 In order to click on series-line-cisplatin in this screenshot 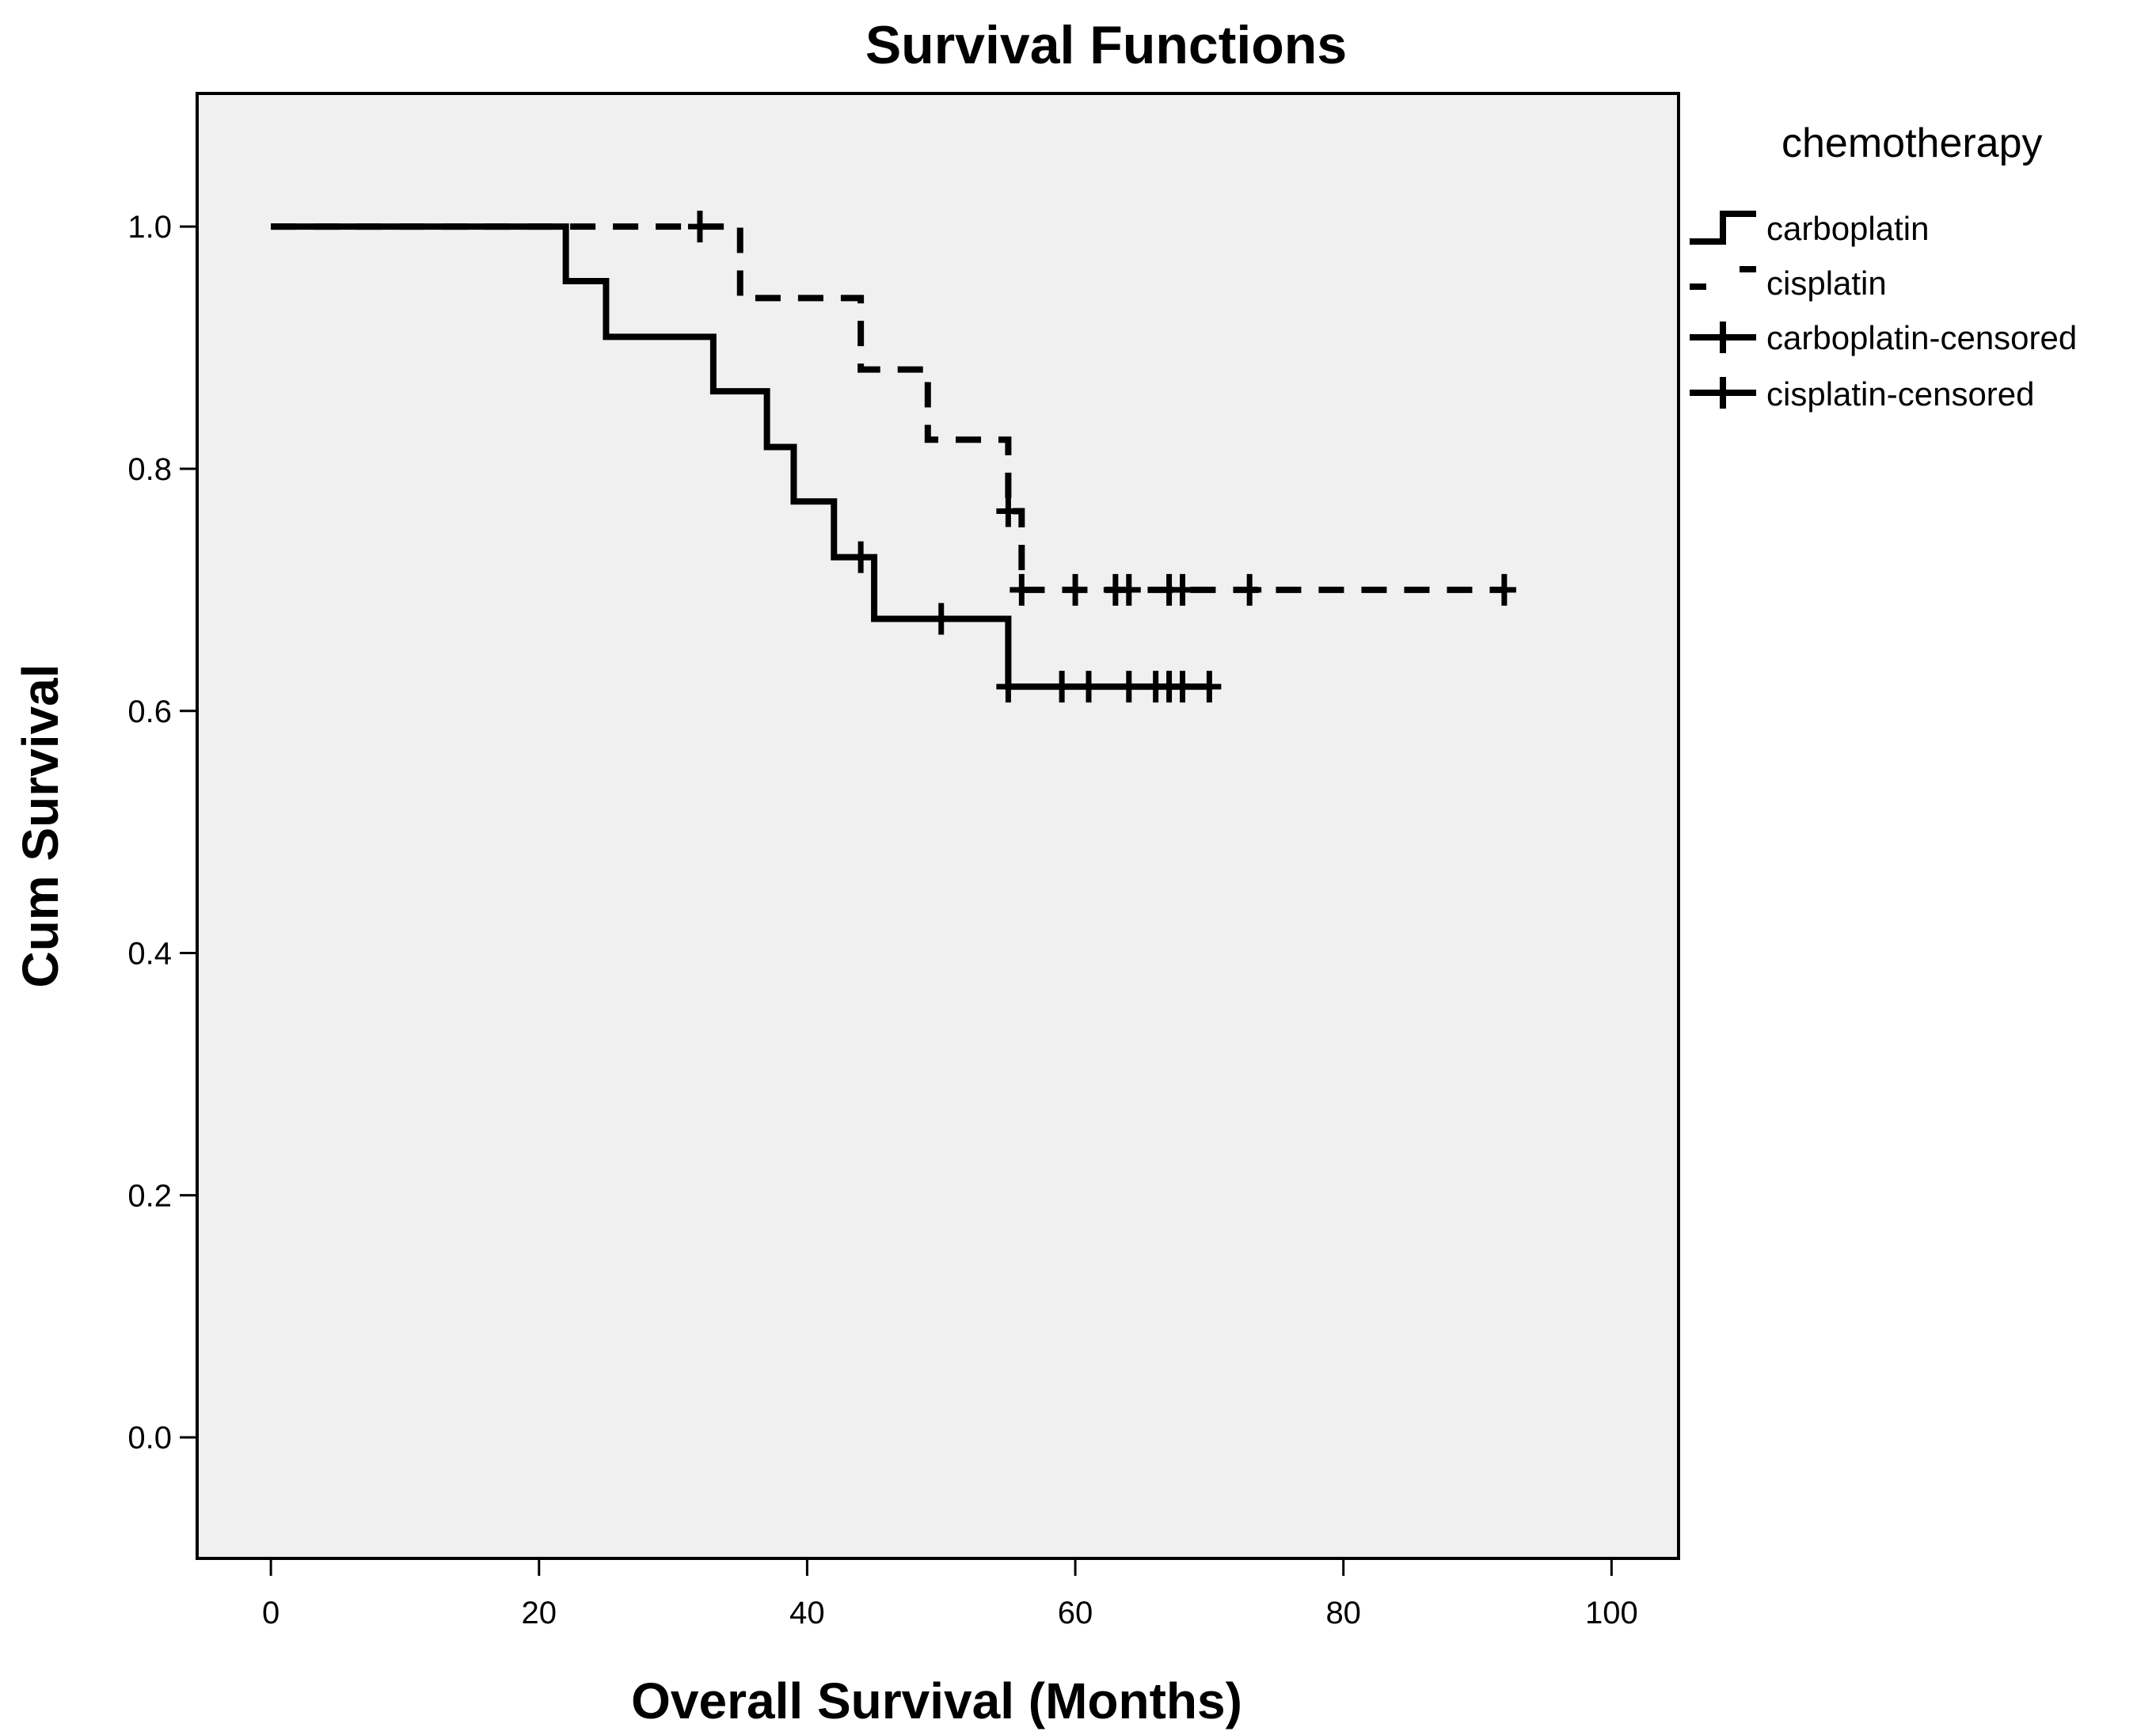, I will do `click(887, 408)`.